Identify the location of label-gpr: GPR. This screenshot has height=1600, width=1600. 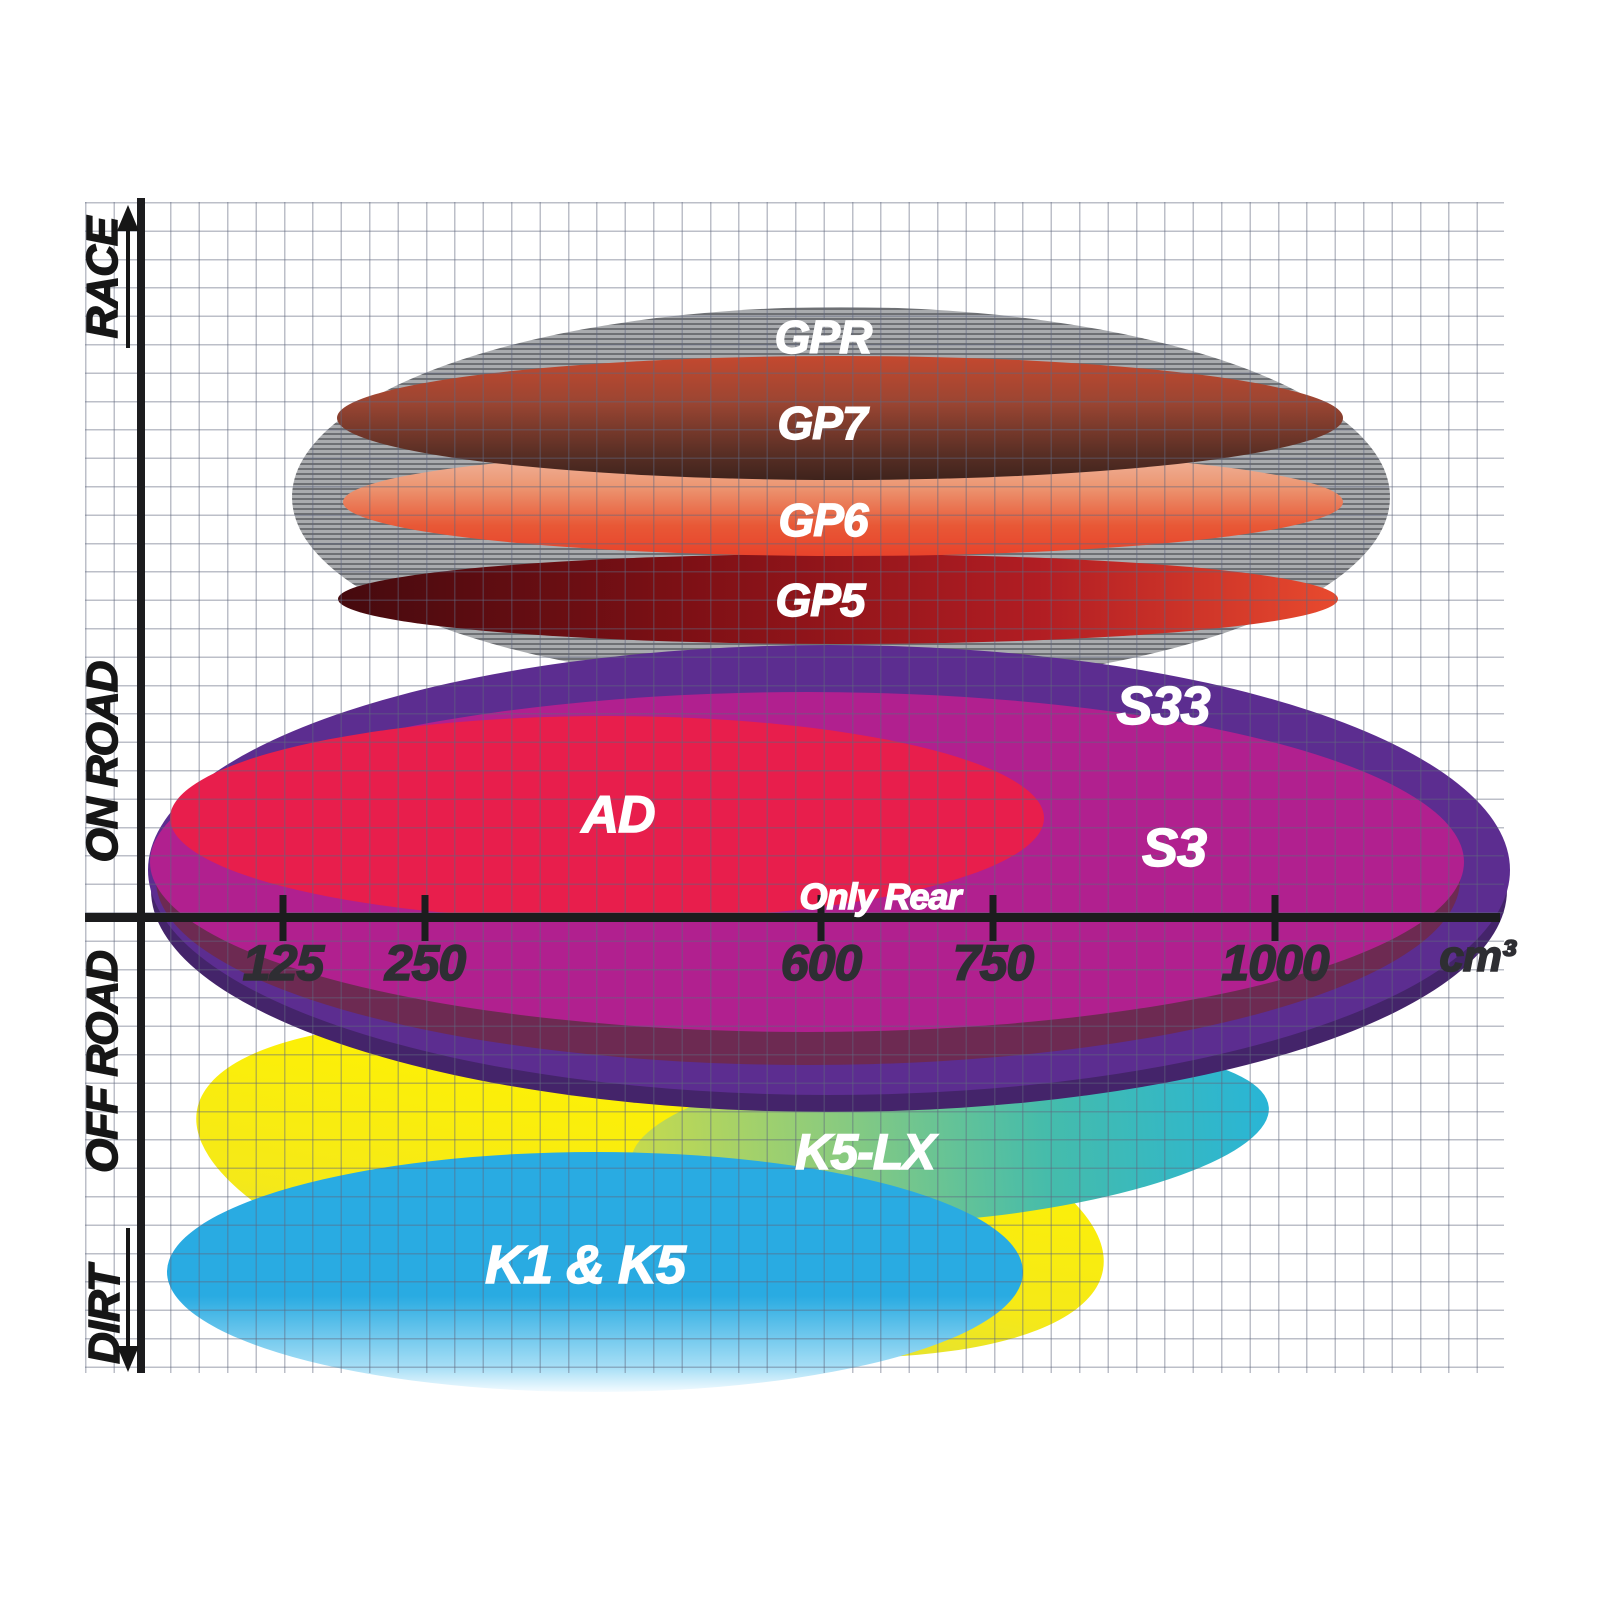
(823, 336).